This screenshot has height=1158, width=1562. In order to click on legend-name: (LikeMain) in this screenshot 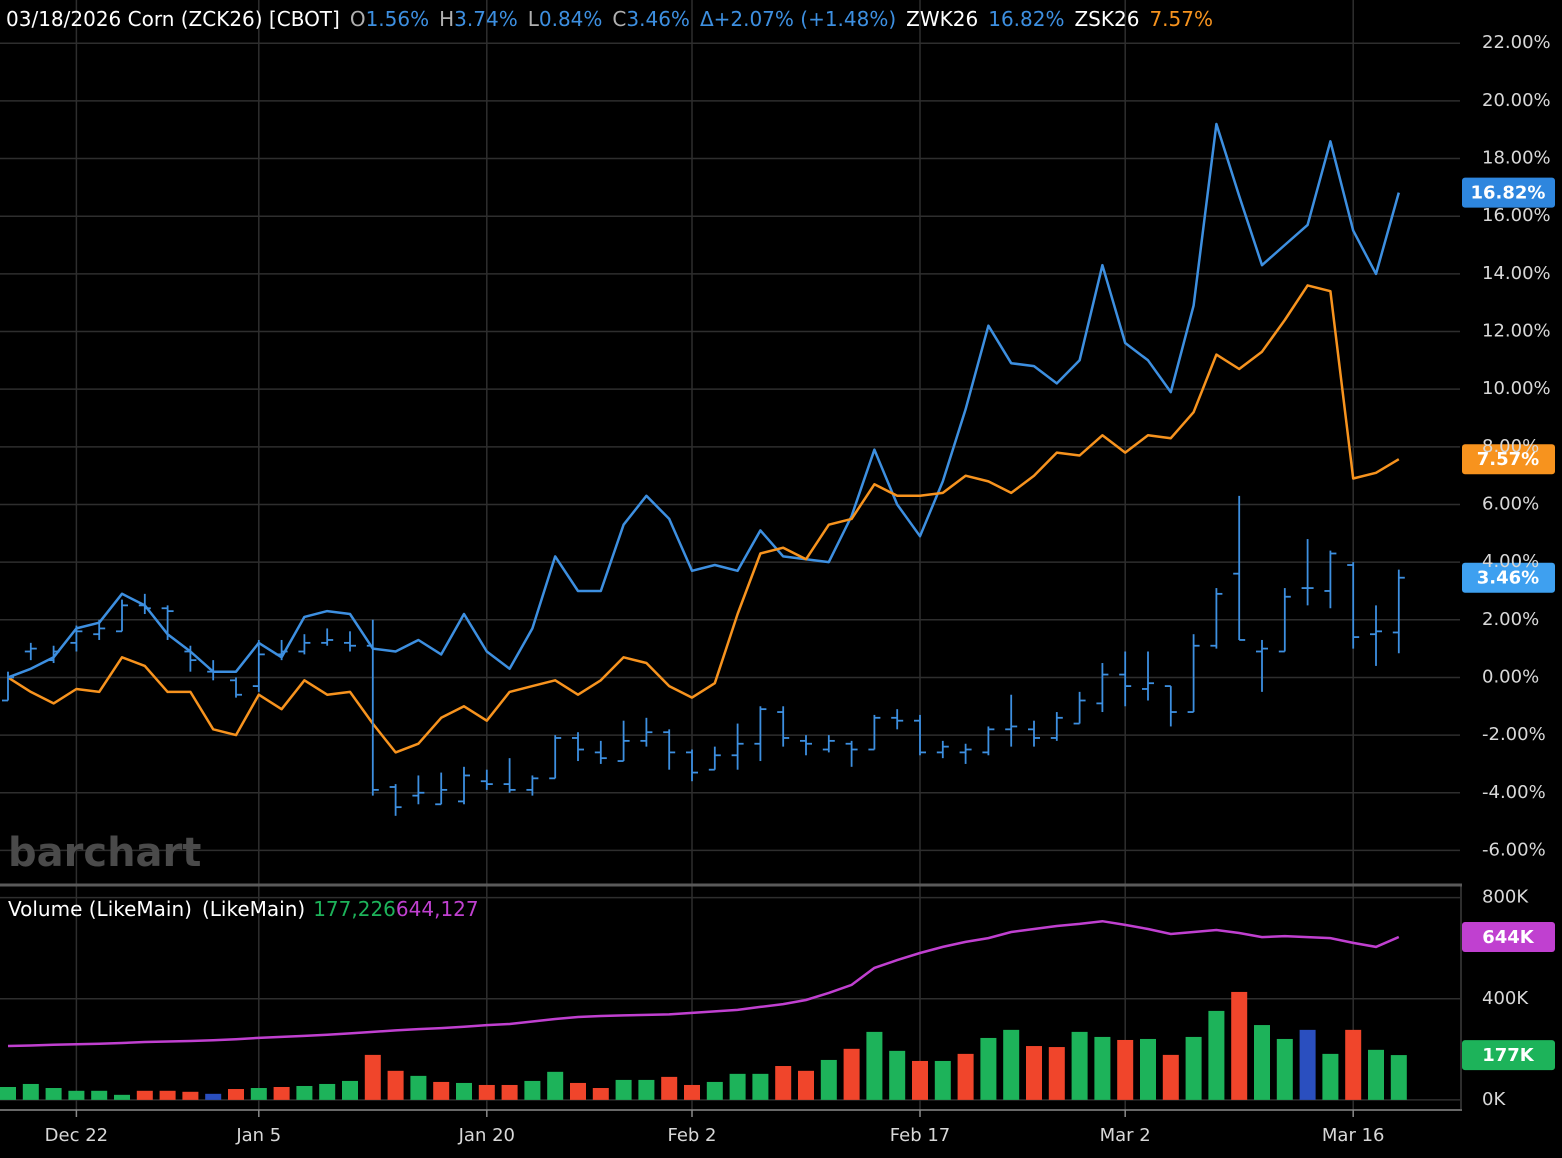, I will do `click(253, 909)`.